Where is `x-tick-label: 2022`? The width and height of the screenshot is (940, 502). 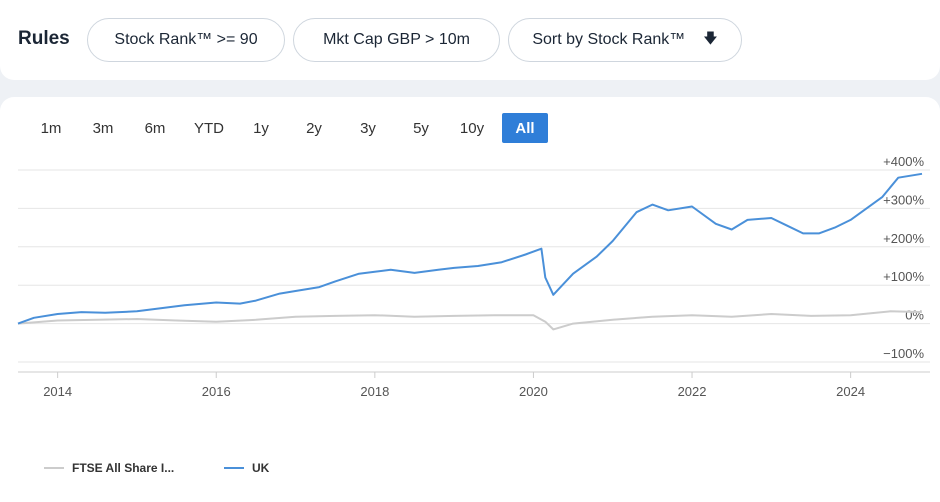 x-tick-label: 2022 is located at coordinates (692, 391).